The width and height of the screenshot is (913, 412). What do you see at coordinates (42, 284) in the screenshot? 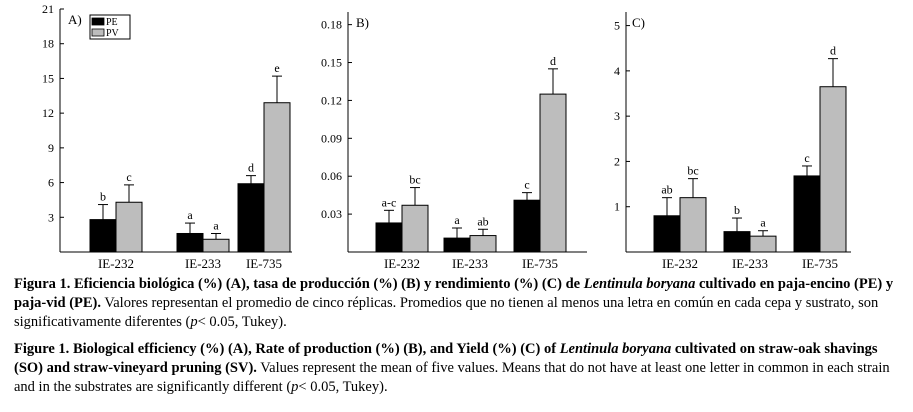
I see `caption-es-fig-label: Figura 1.` at bounding box center [42, 284].